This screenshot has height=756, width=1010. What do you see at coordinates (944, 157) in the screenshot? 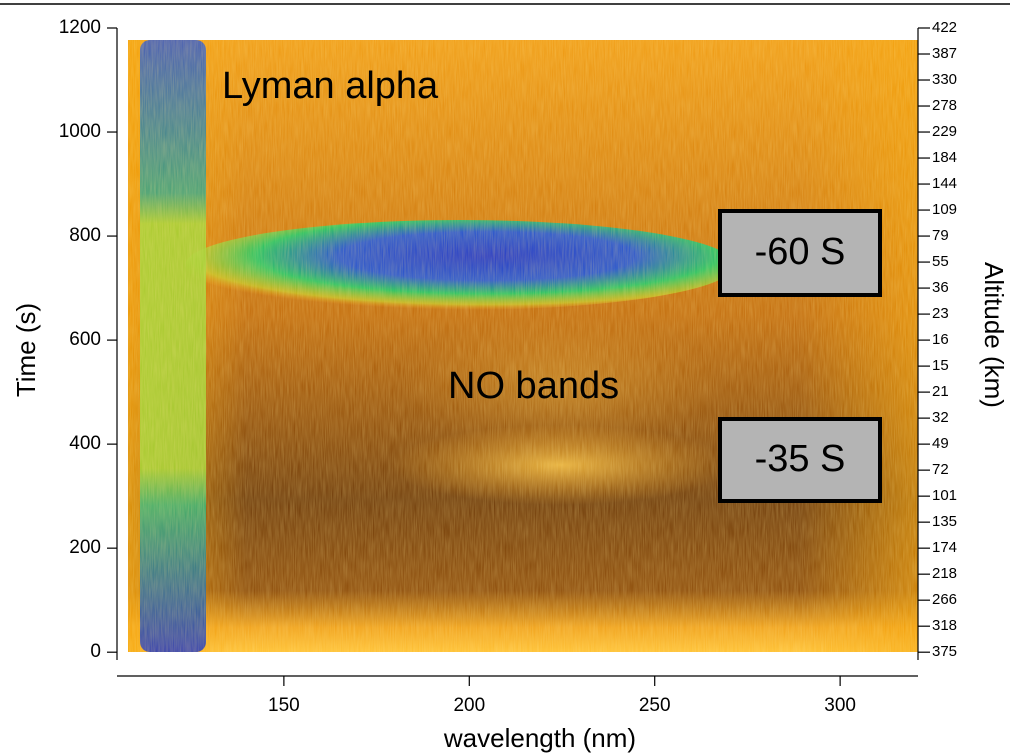
I see `y2-tick-label: 184` at bounding box center [944, 157].